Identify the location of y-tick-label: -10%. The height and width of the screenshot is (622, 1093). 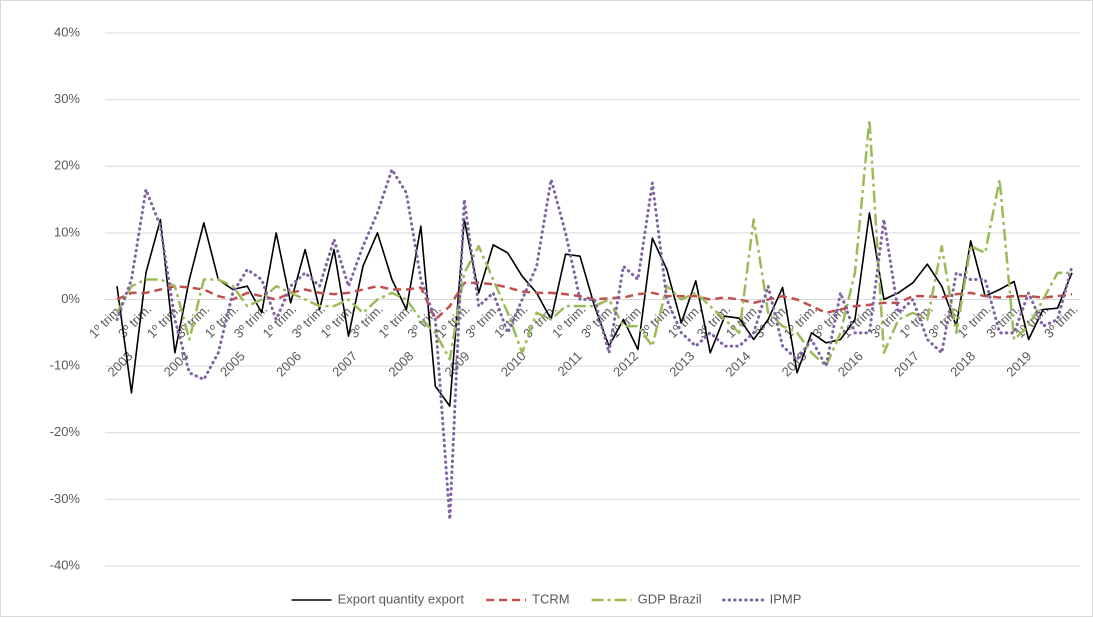
(65, 365).